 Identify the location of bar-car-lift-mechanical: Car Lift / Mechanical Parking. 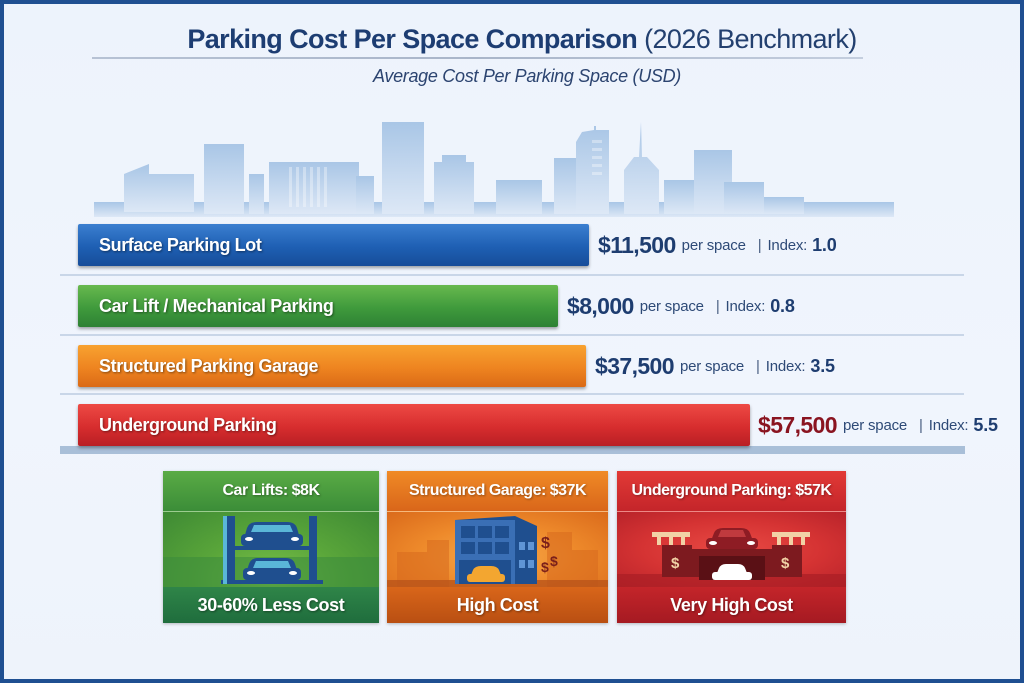
(318, 306).